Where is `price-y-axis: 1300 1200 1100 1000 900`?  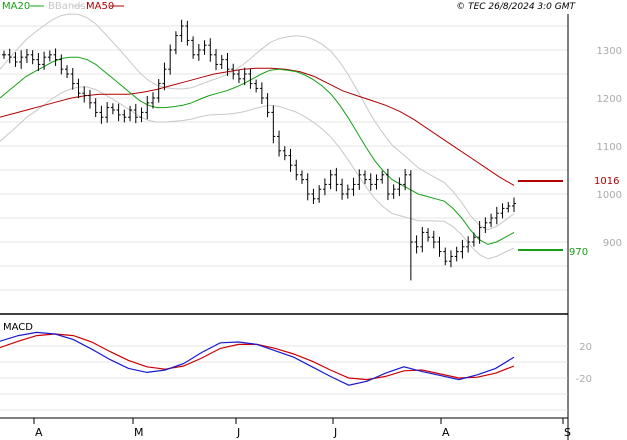
price-y-axis: 1300 1200 1100 1000 900 is located at coordinates (609, 147).